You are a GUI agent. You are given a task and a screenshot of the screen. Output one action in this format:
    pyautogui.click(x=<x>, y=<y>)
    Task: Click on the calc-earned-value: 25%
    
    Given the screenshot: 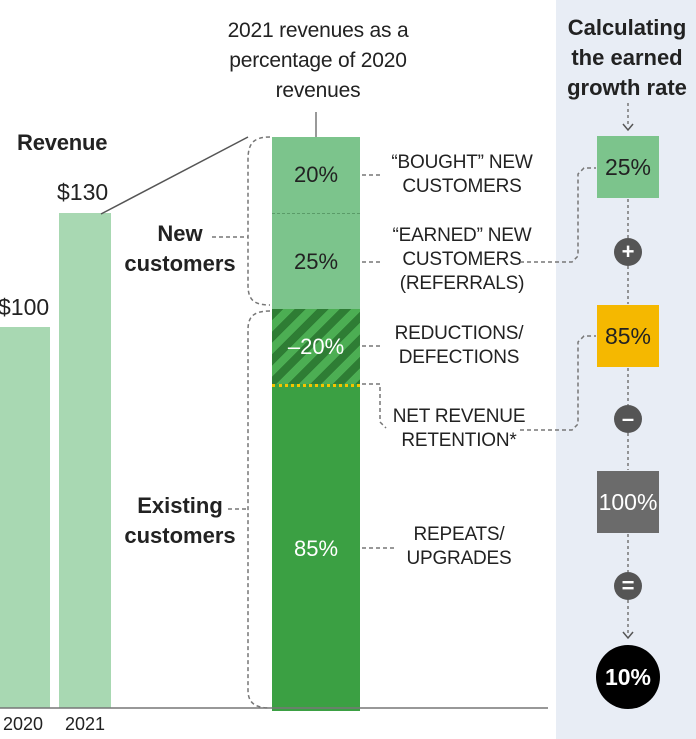 What is the action you would take?
    pyautogui.click(x=628, y=166)
    